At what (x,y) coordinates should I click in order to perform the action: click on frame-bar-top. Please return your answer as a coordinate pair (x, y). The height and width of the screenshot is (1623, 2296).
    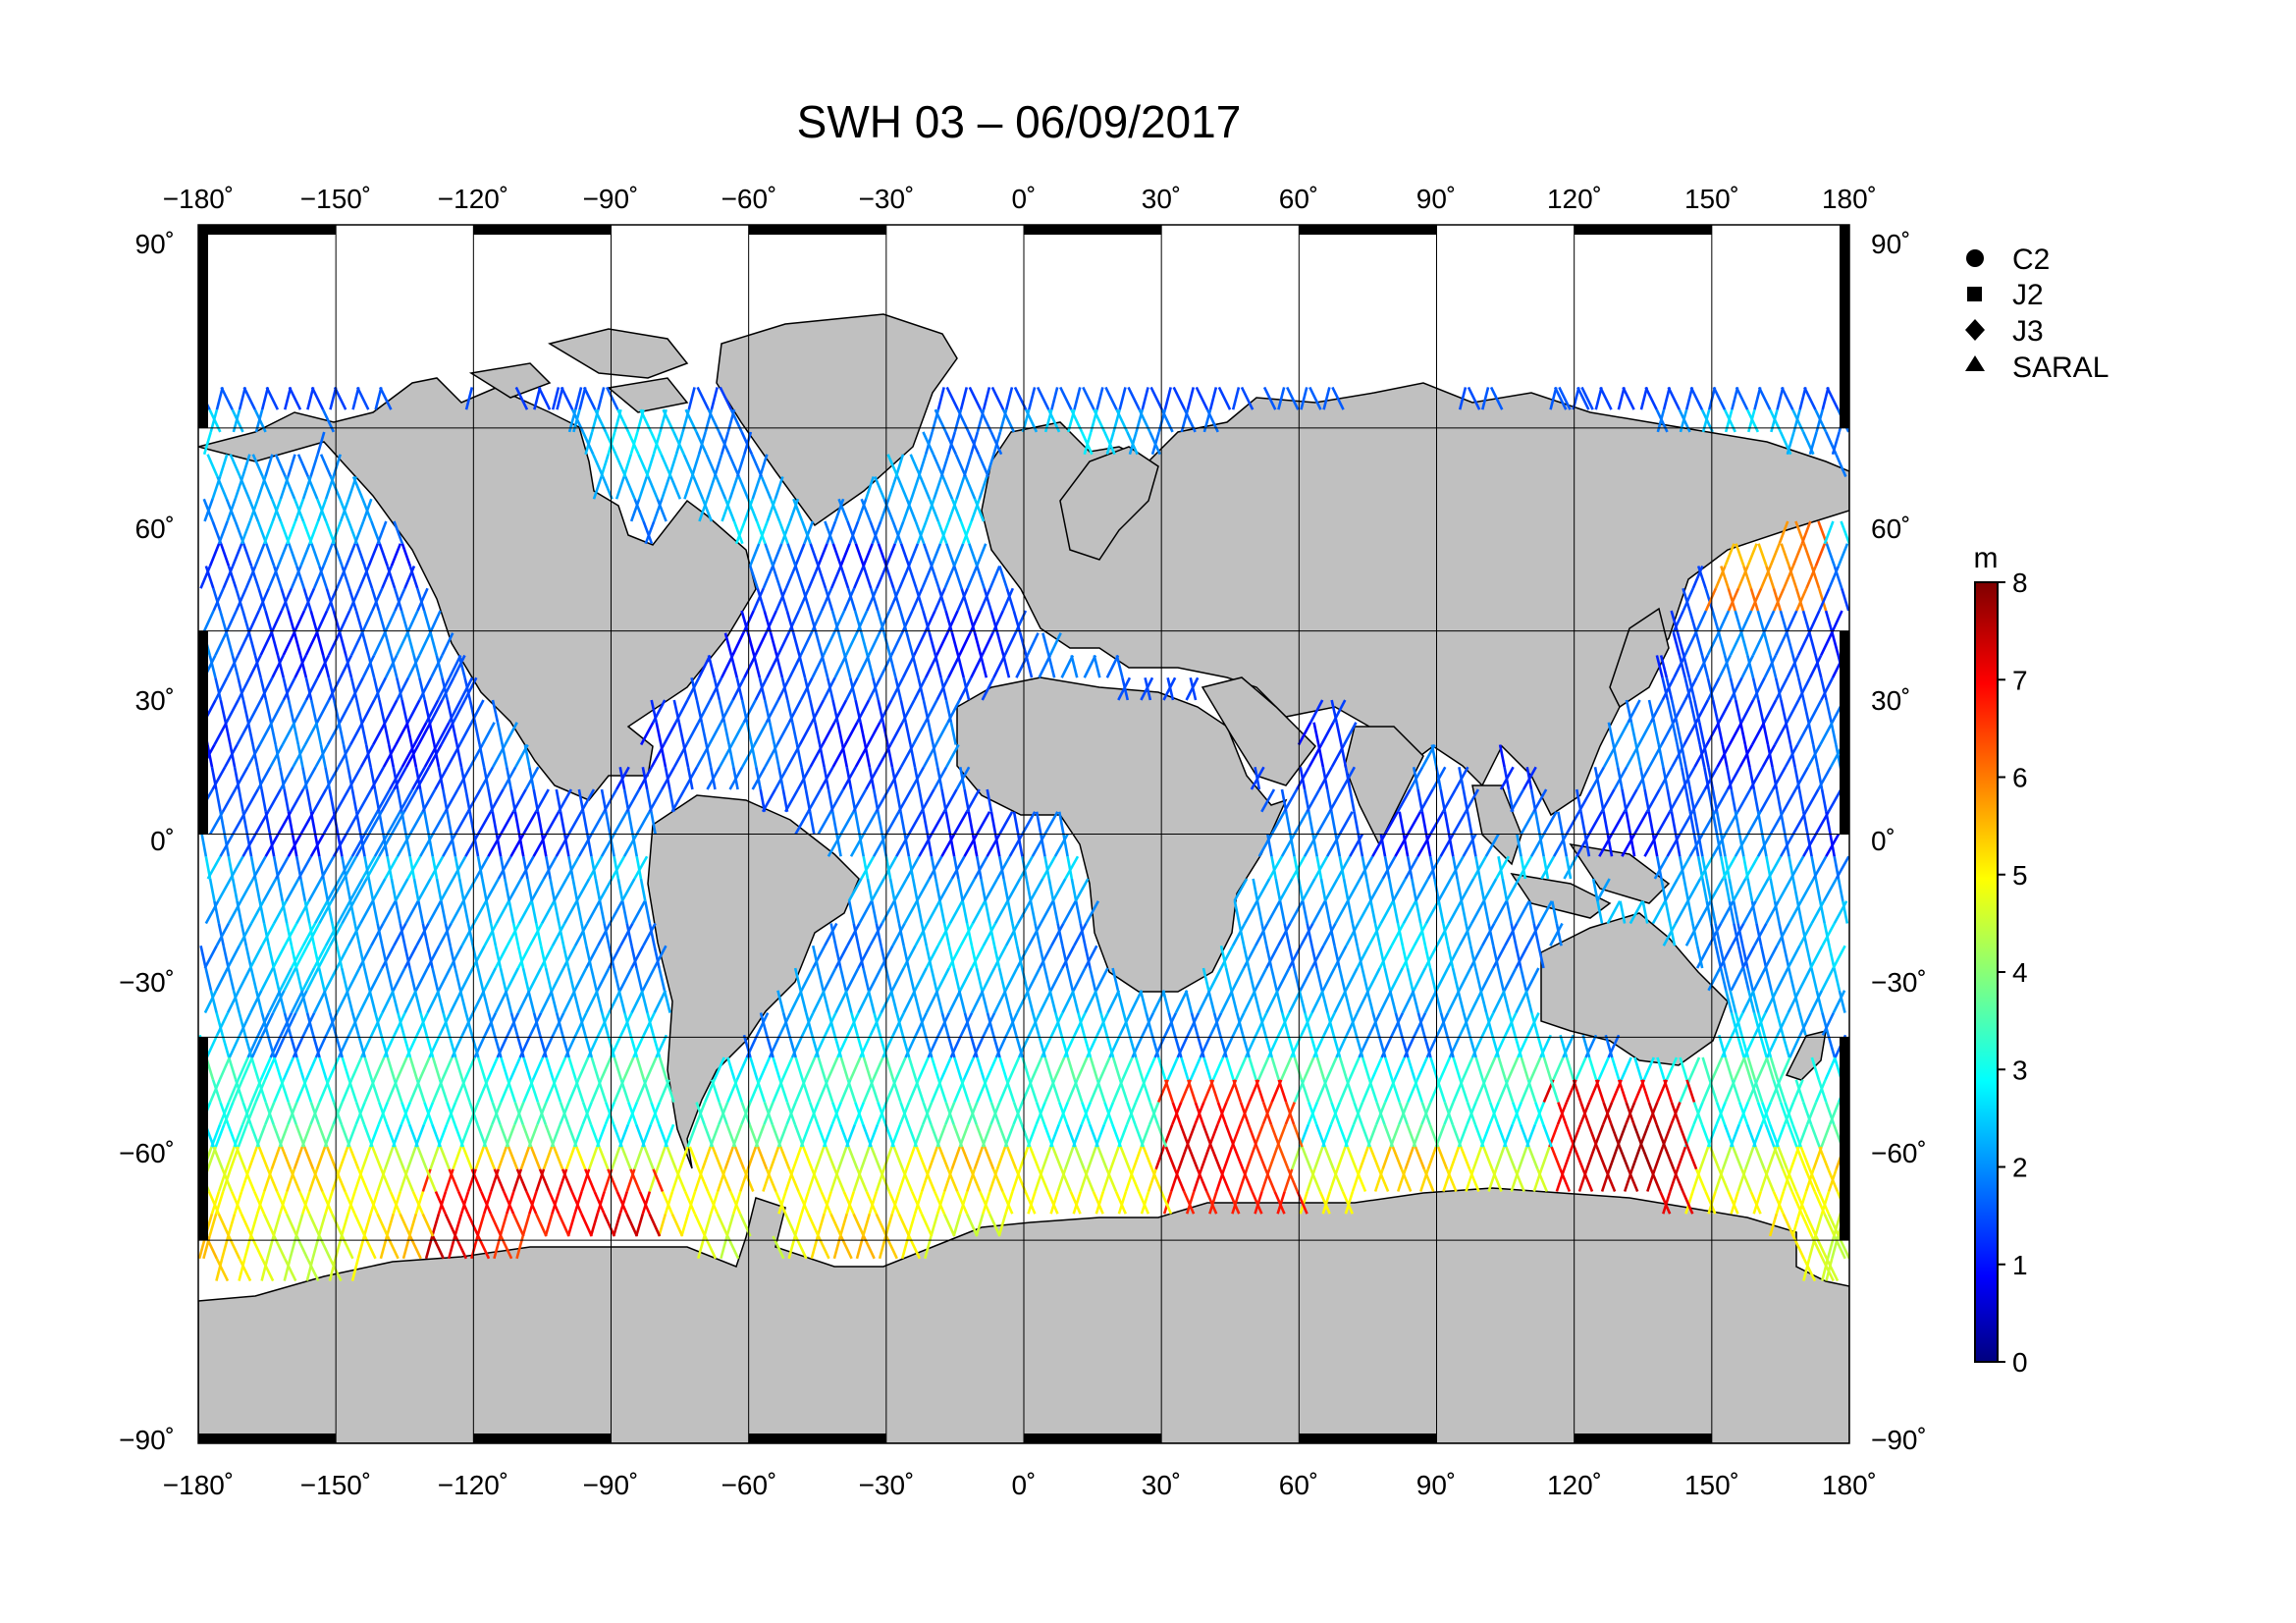
    Looking at the image, I should click on (1368, 230).